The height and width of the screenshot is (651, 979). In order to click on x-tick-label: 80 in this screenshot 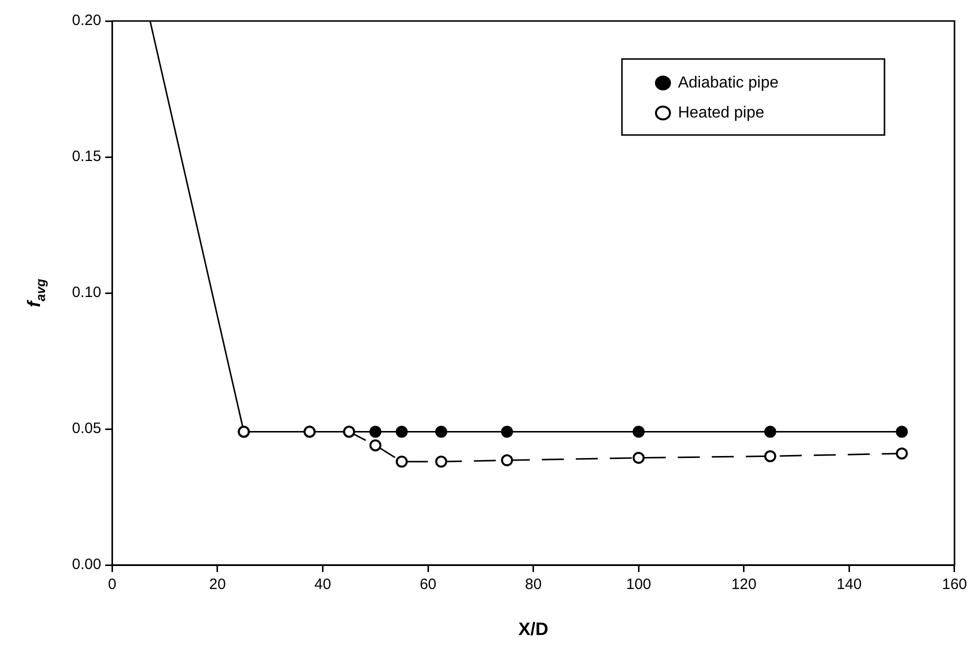, I will do `click(533, 585)`.